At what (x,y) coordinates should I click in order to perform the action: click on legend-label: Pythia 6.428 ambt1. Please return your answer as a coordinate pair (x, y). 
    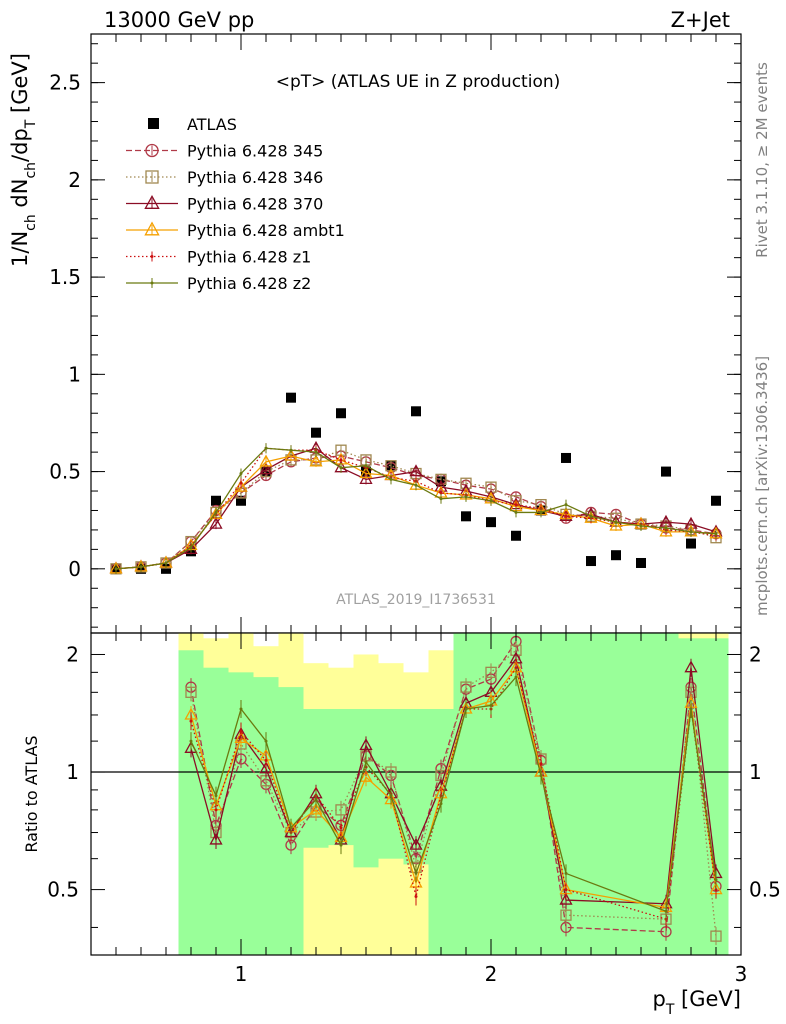
    Looking at the image, I should click on (266, 230).